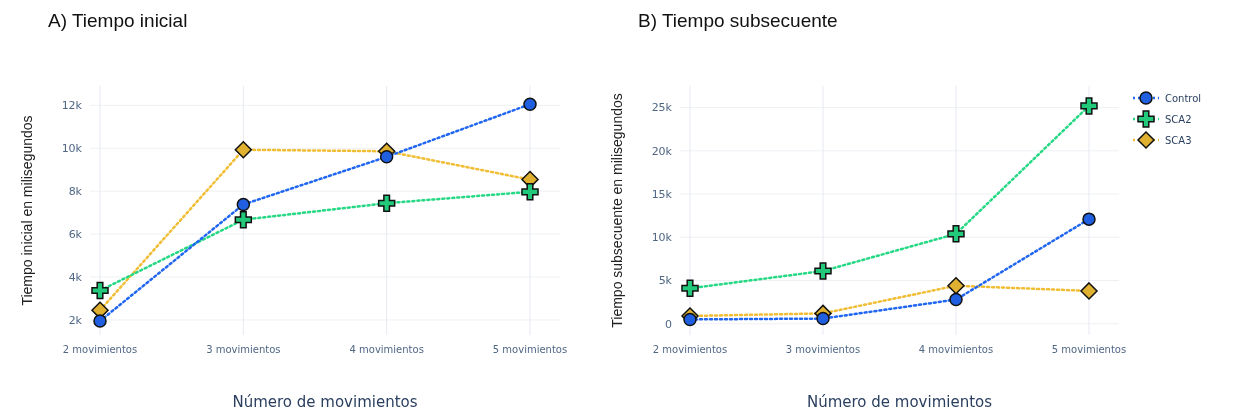 The image size is (1239, 415). What do you see at coordinates (1178, 119) in the screenshot?
I see `legend-label: SCA2` at bounding box center [1178, 119].